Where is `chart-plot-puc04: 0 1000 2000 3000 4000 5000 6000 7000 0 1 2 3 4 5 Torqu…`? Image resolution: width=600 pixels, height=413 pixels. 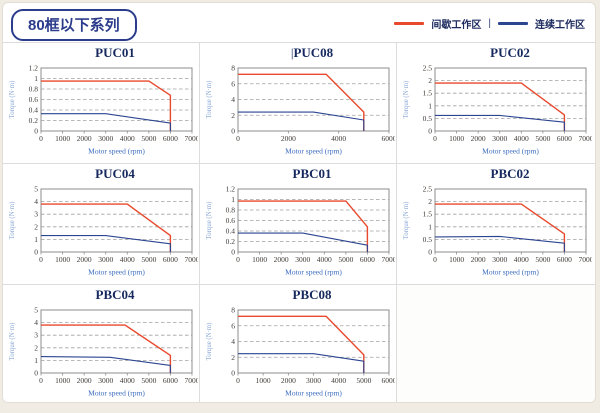 chart-plot-puc04: 0 1000 2000 3000 4000 5000 6000 7000 0 1 2 3 4 5 Torqu… is located at coordinates (104, 231).